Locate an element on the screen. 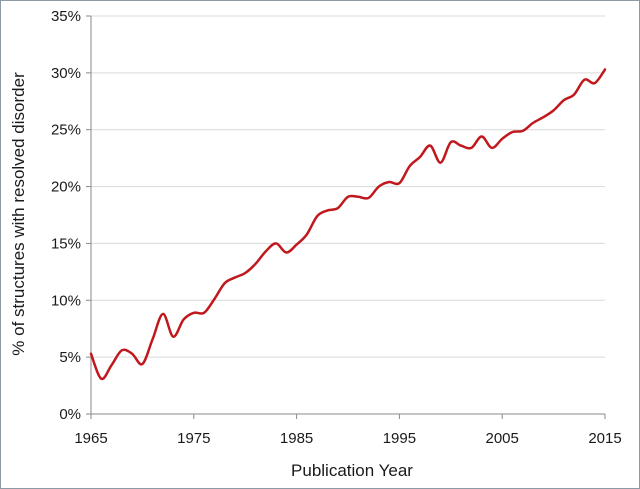 This screenshot has width=640, height=489. y-axis-title: % of structures with resolved disorder is located at coordinates (18, 214).